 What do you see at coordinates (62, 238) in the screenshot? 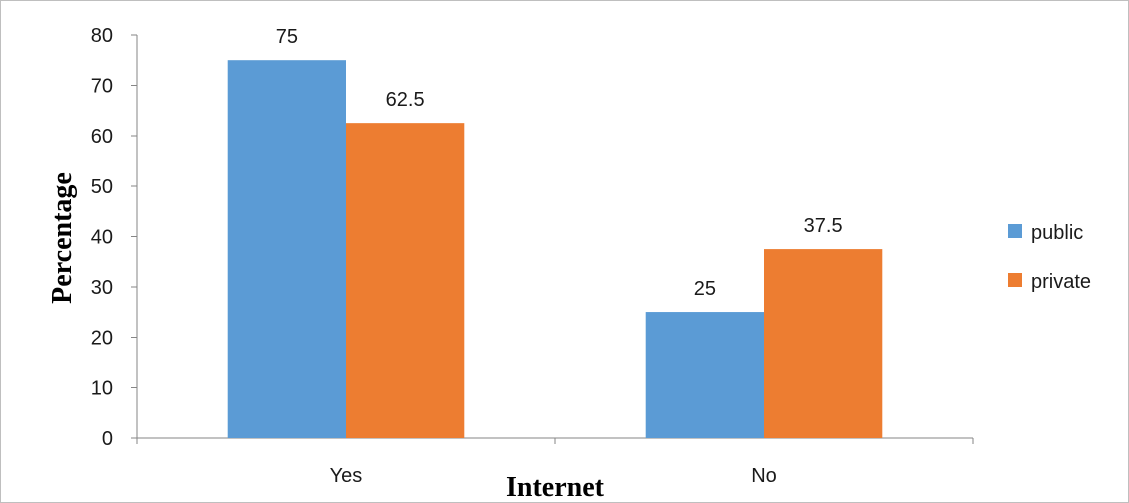
I see `y-axis-title: Percentage` at bounding box center [62, 238].